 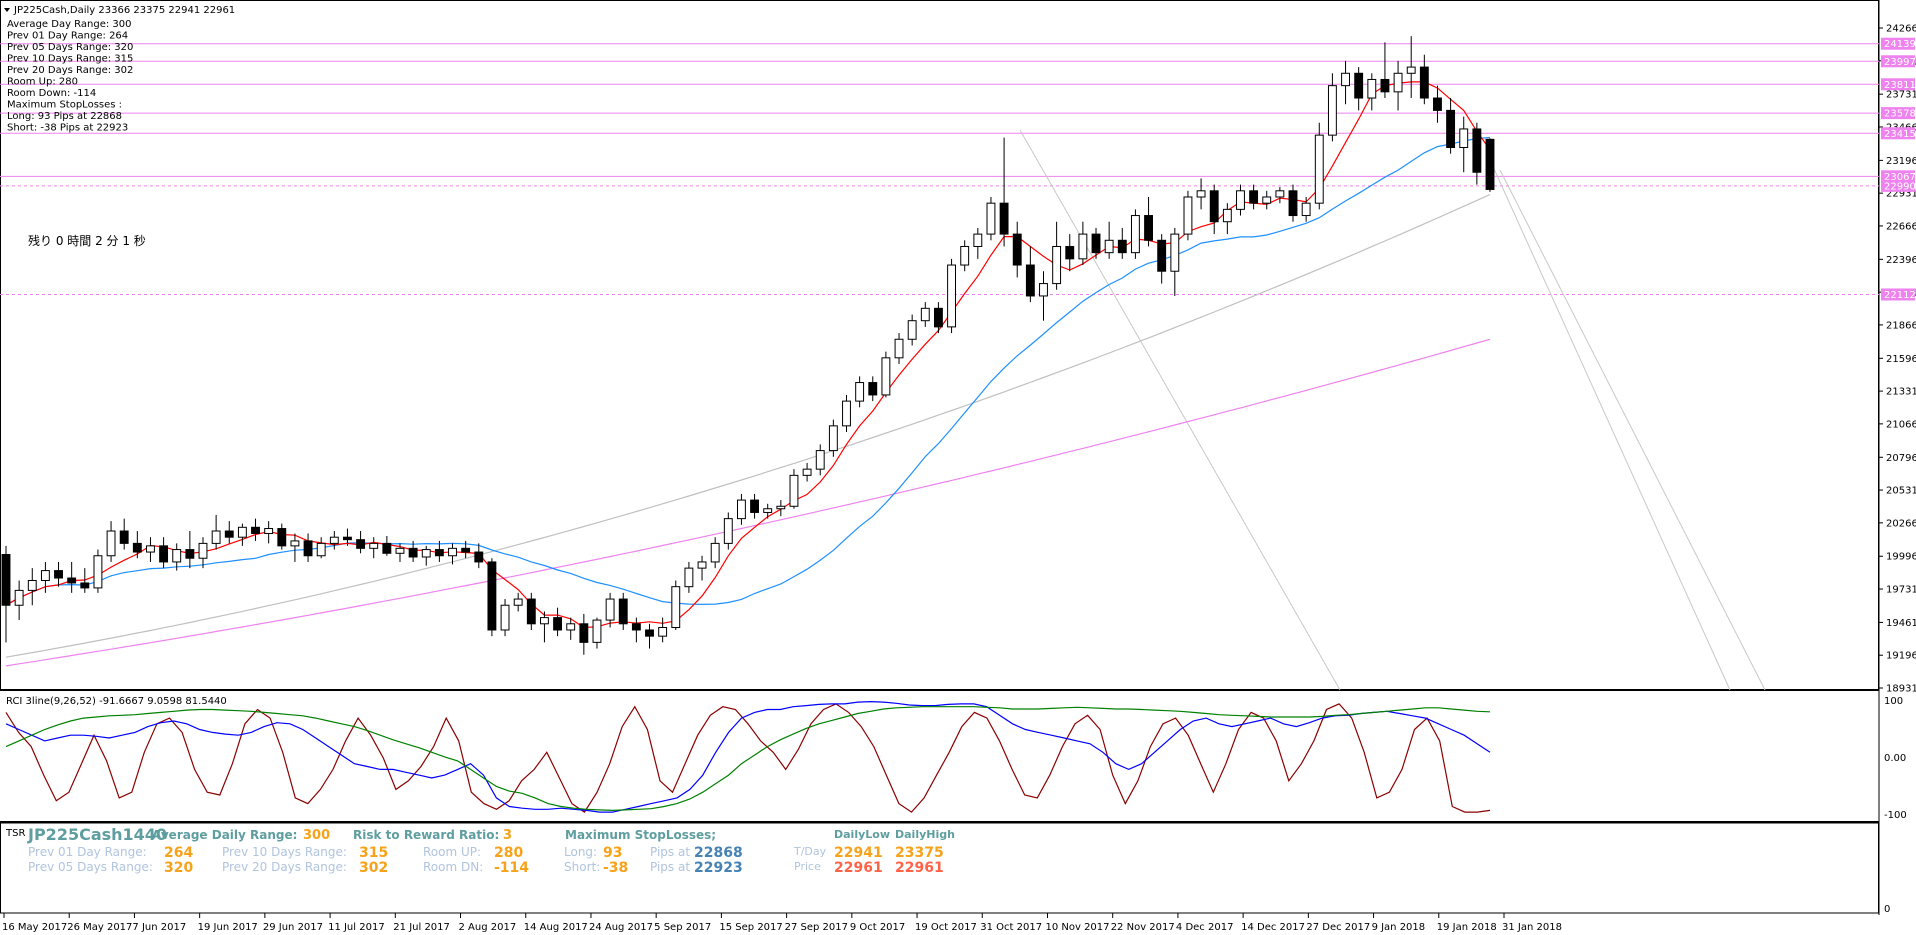 I want to click on info-line: Prev 01 Day Range: 264, so click(x=67, y=36).